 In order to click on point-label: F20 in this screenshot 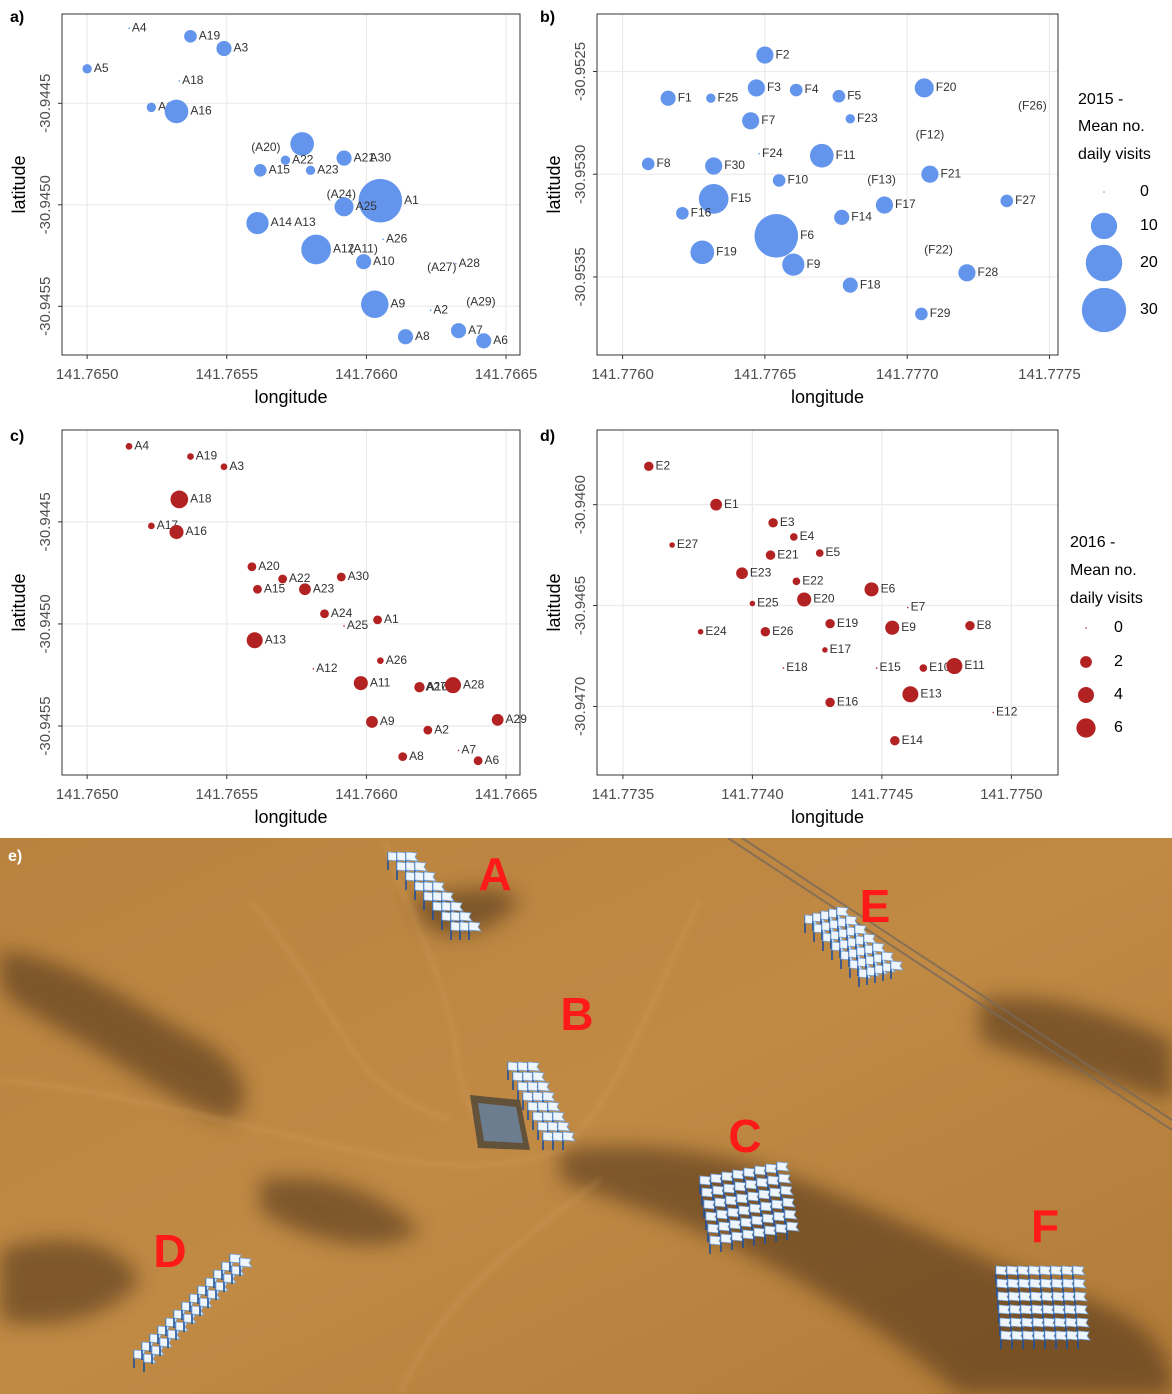, I will do `click(946, 87)`.